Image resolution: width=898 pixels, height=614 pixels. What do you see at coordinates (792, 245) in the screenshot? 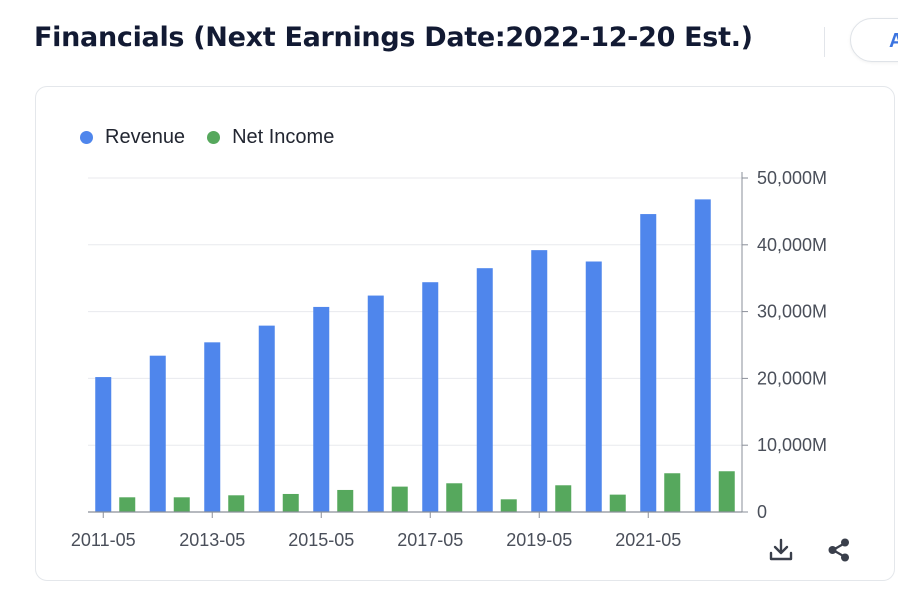
I see `y-tick-label: 40,000M` at bounding box center [792, 245].